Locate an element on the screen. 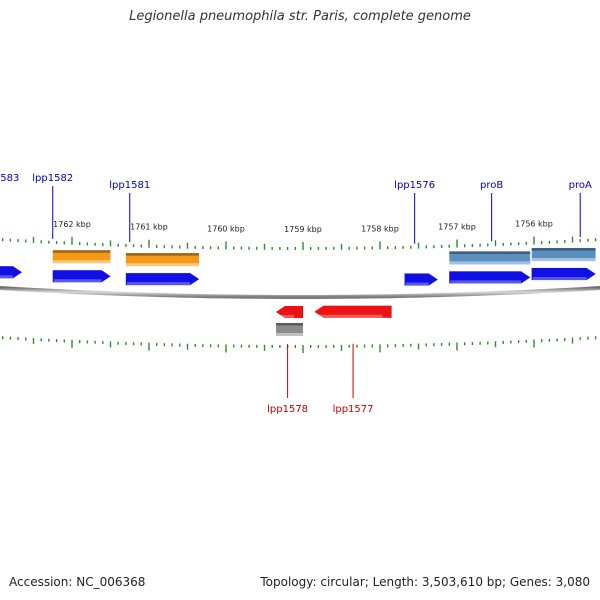  gene-lpp1583 is located at coordinates (11, 272).